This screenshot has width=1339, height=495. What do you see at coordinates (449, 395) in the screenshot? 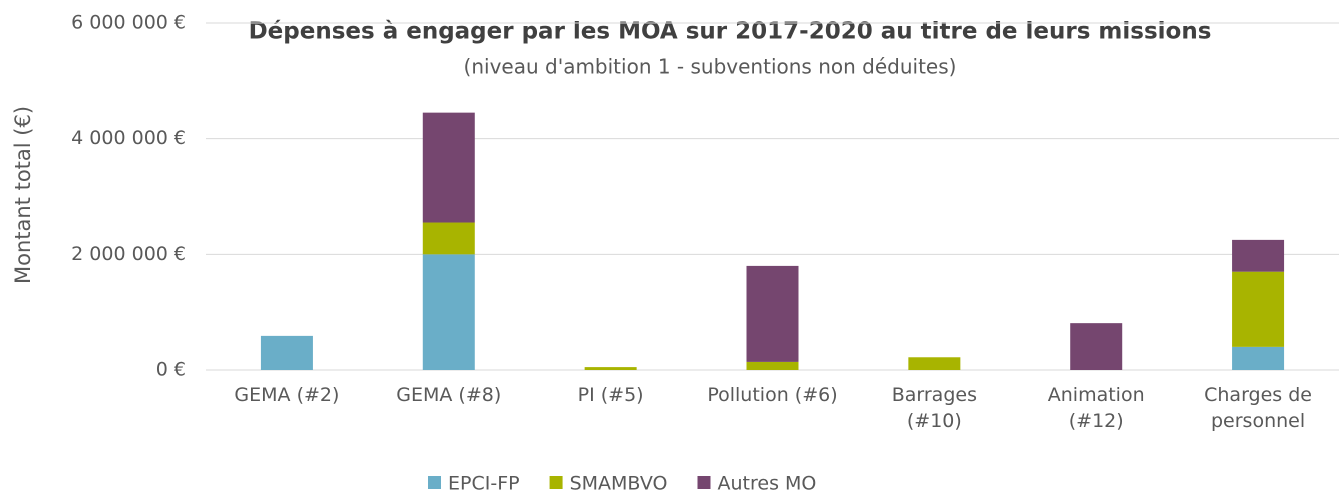
I see `x-tick-label: GEMA (#8)` at bounding box center [449, 395].